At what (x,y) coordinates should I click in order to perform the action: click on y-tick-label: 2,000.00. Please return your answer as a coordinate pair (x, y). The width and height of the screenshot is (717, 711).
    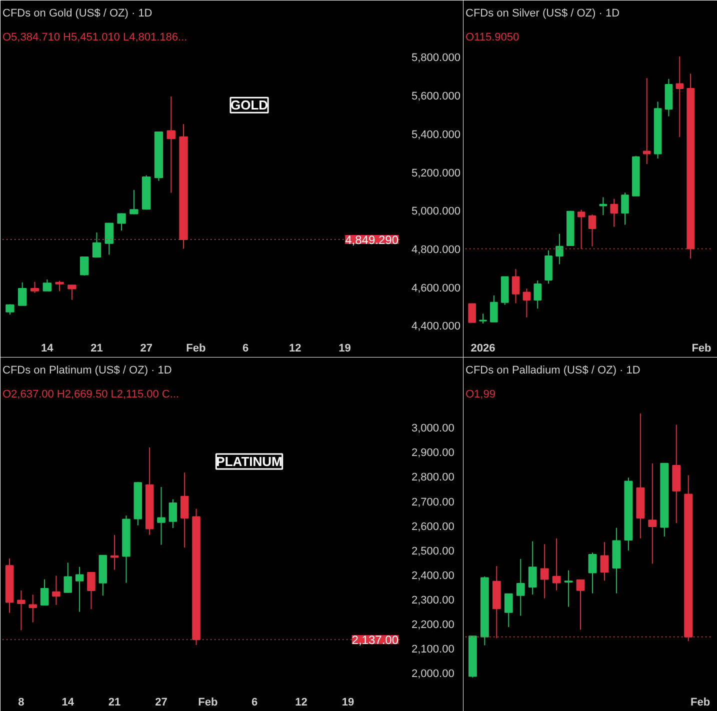
    Looking at the image, I should click on (433, 674).